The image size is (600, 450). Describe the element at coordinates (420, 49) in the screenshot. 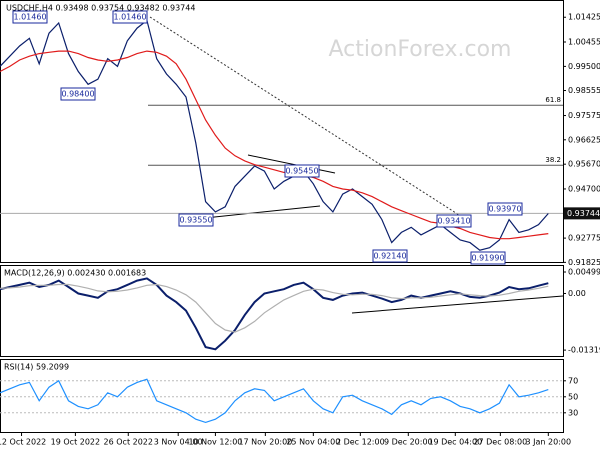

I see `watermark: ActionForex.com` at that location.